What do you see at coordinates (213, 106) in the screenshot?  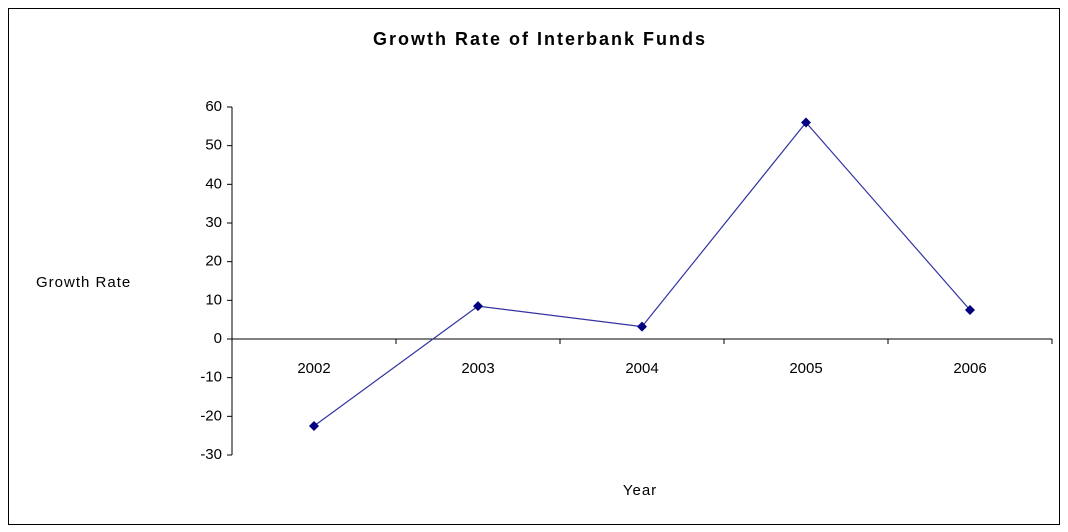 I see `y-tick-label: 60` at bounding box center [213, 106].